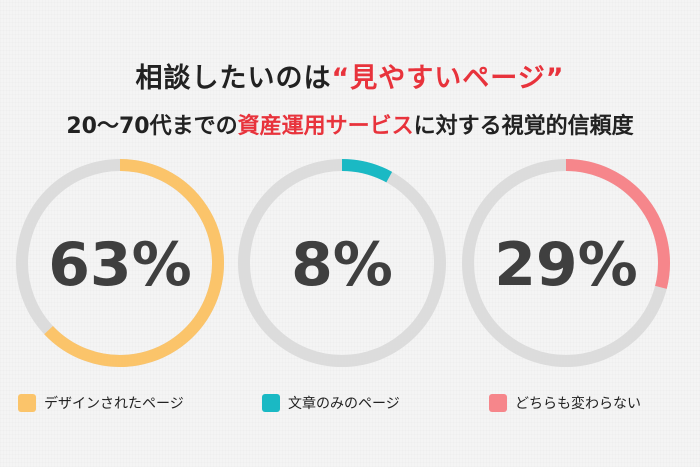  What do you see at coordinates (448, 78) in the screenshot?
I see `title-highlight: “見やすいページ”` at bounding box center [448, 78].